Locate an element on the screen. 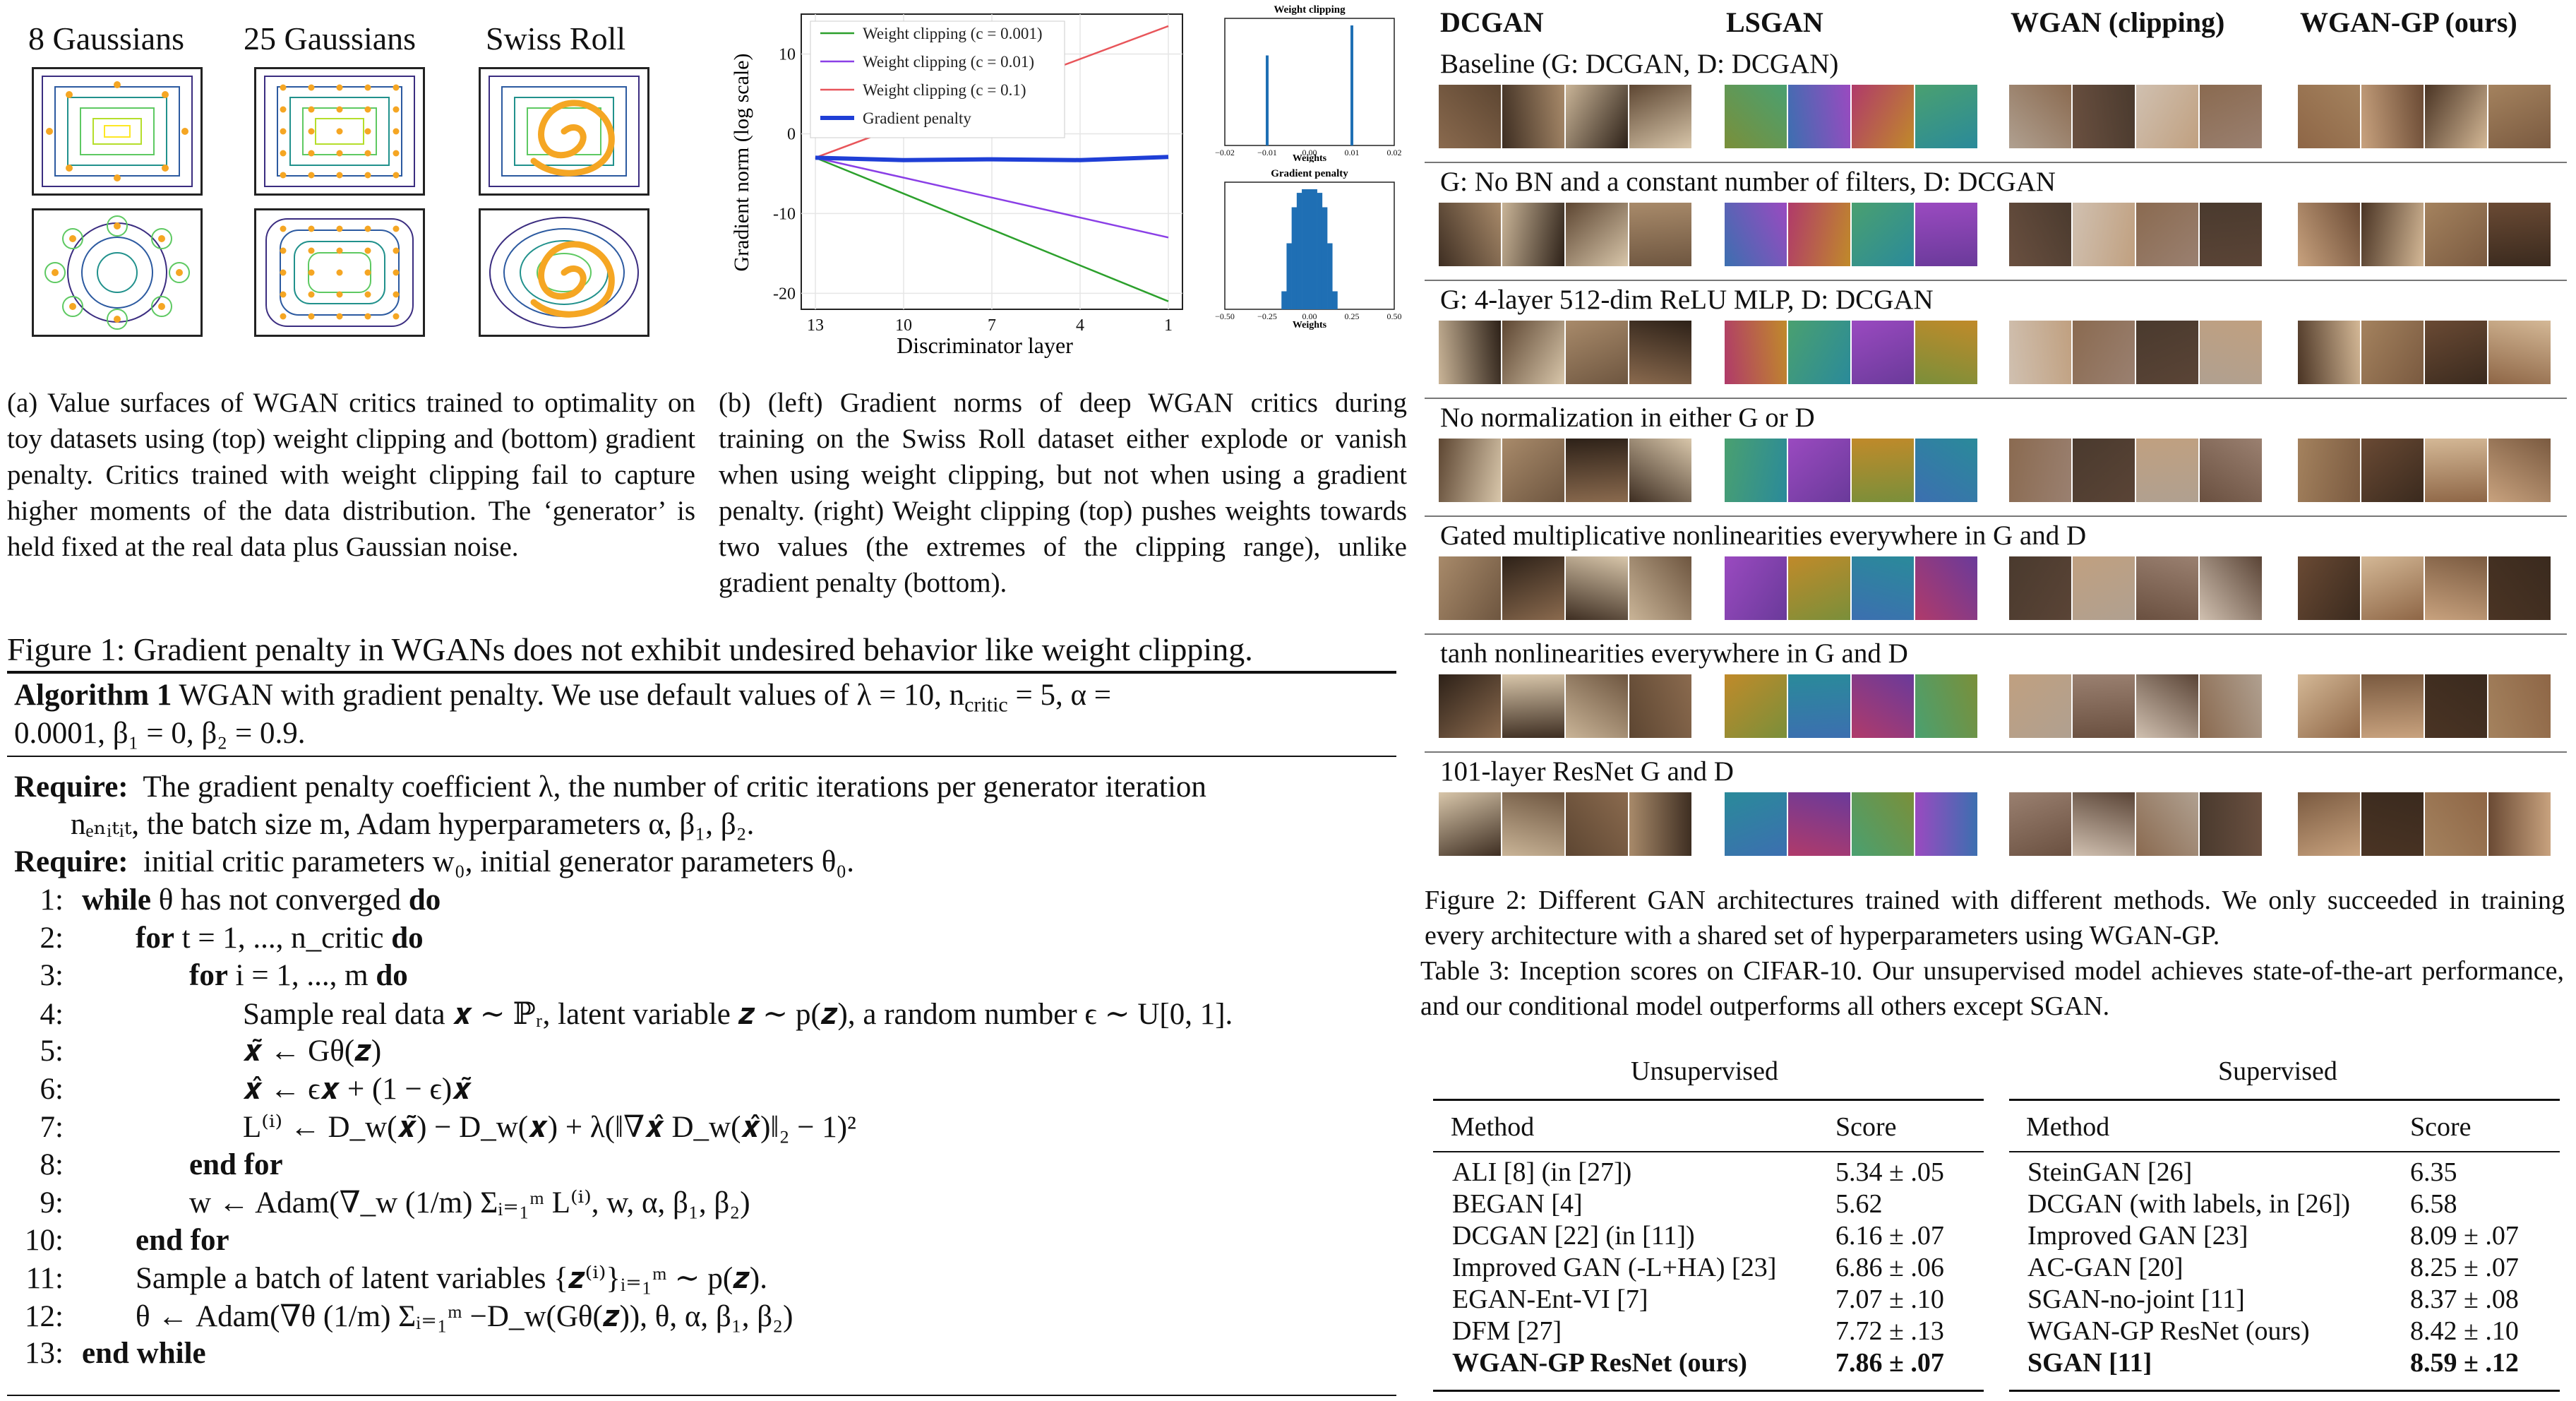 This screenshot has height=1401, width=2576. unsupervised-row-method: WGAN-GP ResNet (ours) is located at coordinates (1599, 1363).